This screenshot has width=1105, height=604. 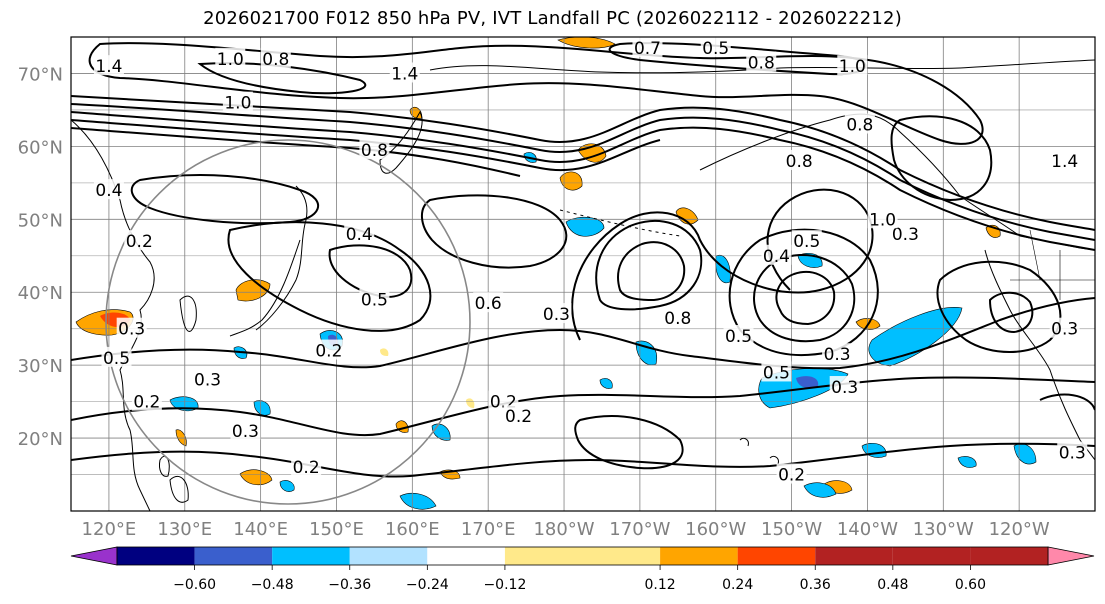 What do you see at coordinates (256, 477) in the screenshot?
I see `pv-blob` at bounding box center [256, 477].